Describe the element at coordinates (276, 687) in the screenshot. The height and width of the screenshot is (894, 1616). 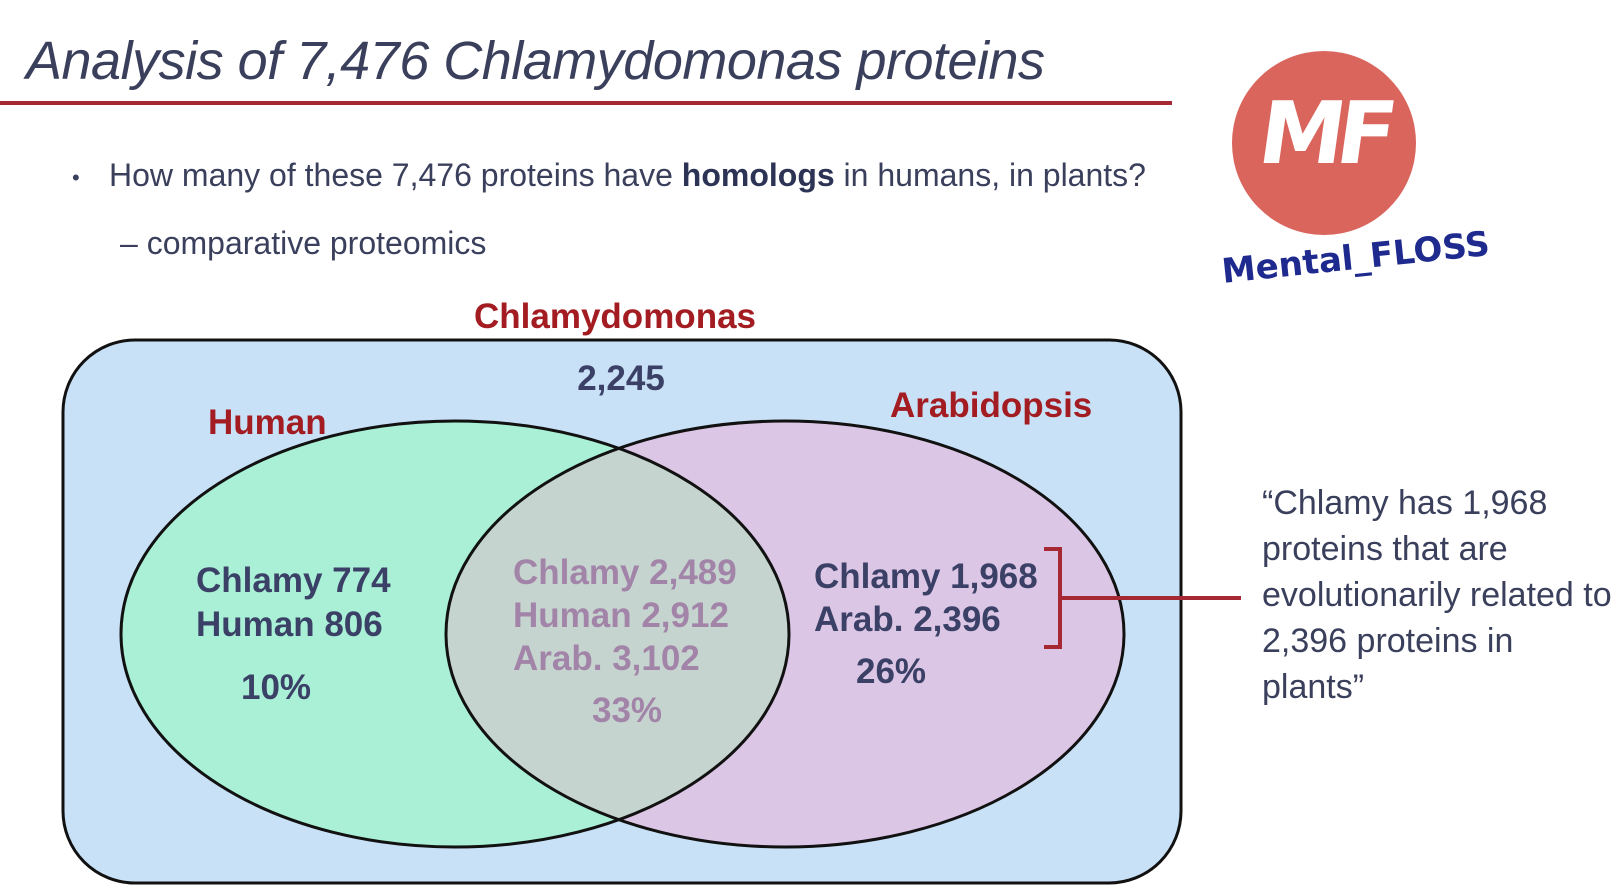
I see `human-only-percent: 10%` at that location.